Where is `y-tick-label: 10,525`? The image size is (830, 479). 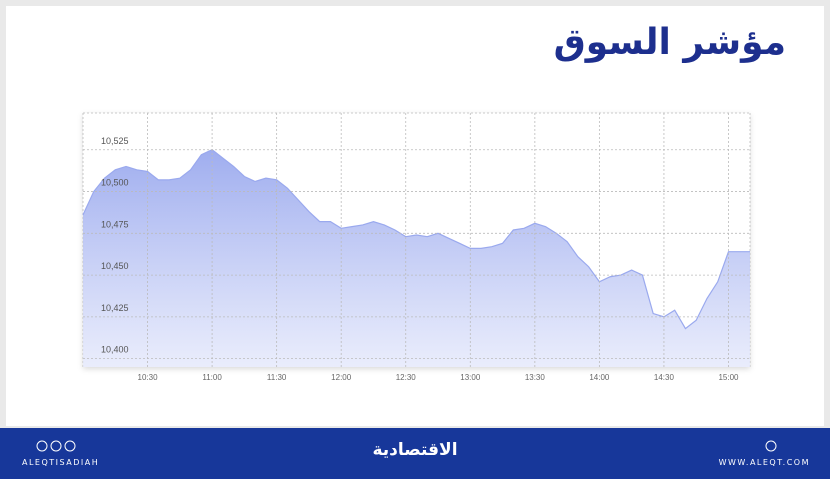
y-tick-label: 10,525 is located at coordinates (115, 141).